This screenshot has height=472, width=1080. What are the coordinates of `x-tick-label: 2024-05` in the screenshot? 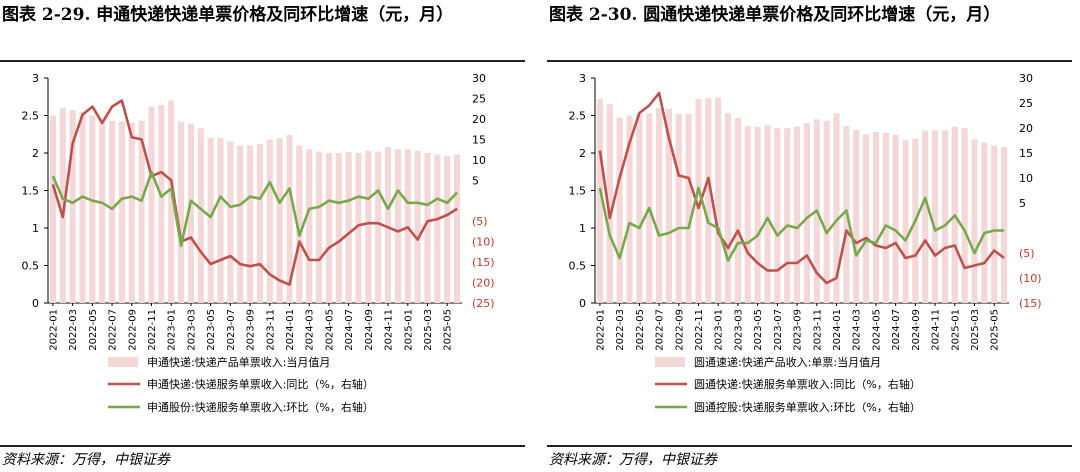 It's located at (876, 330).